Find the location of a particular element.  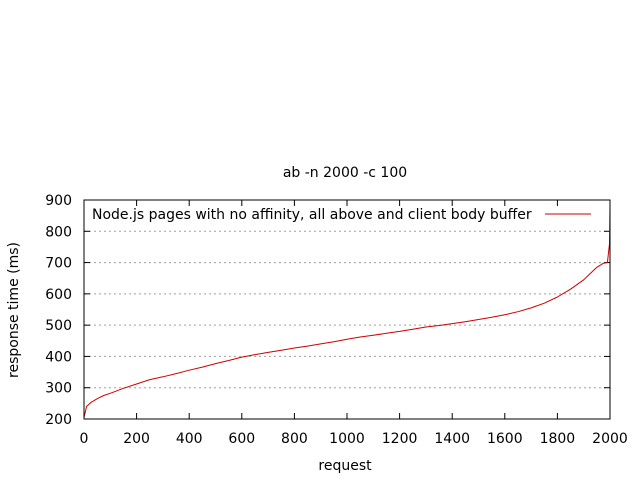

y-tick-label: 700 is located at coordinates (58, 264).